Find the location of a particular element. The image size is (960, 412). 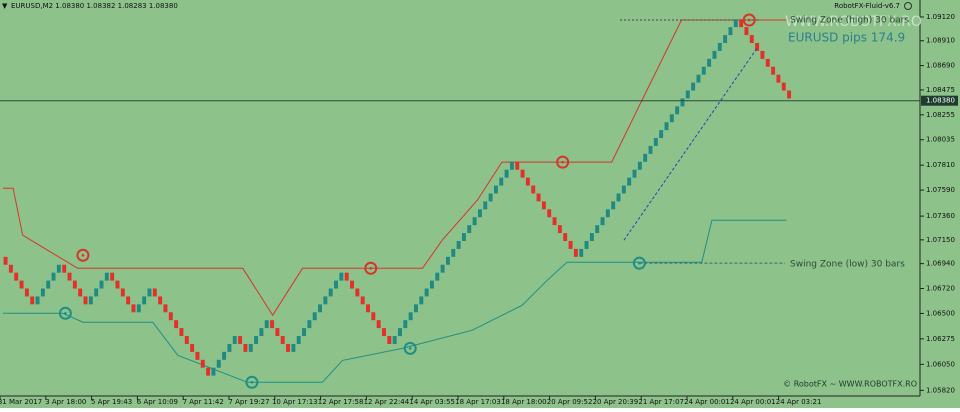

y-tick-label: 1.07810 is located at coordinates (940, 165).